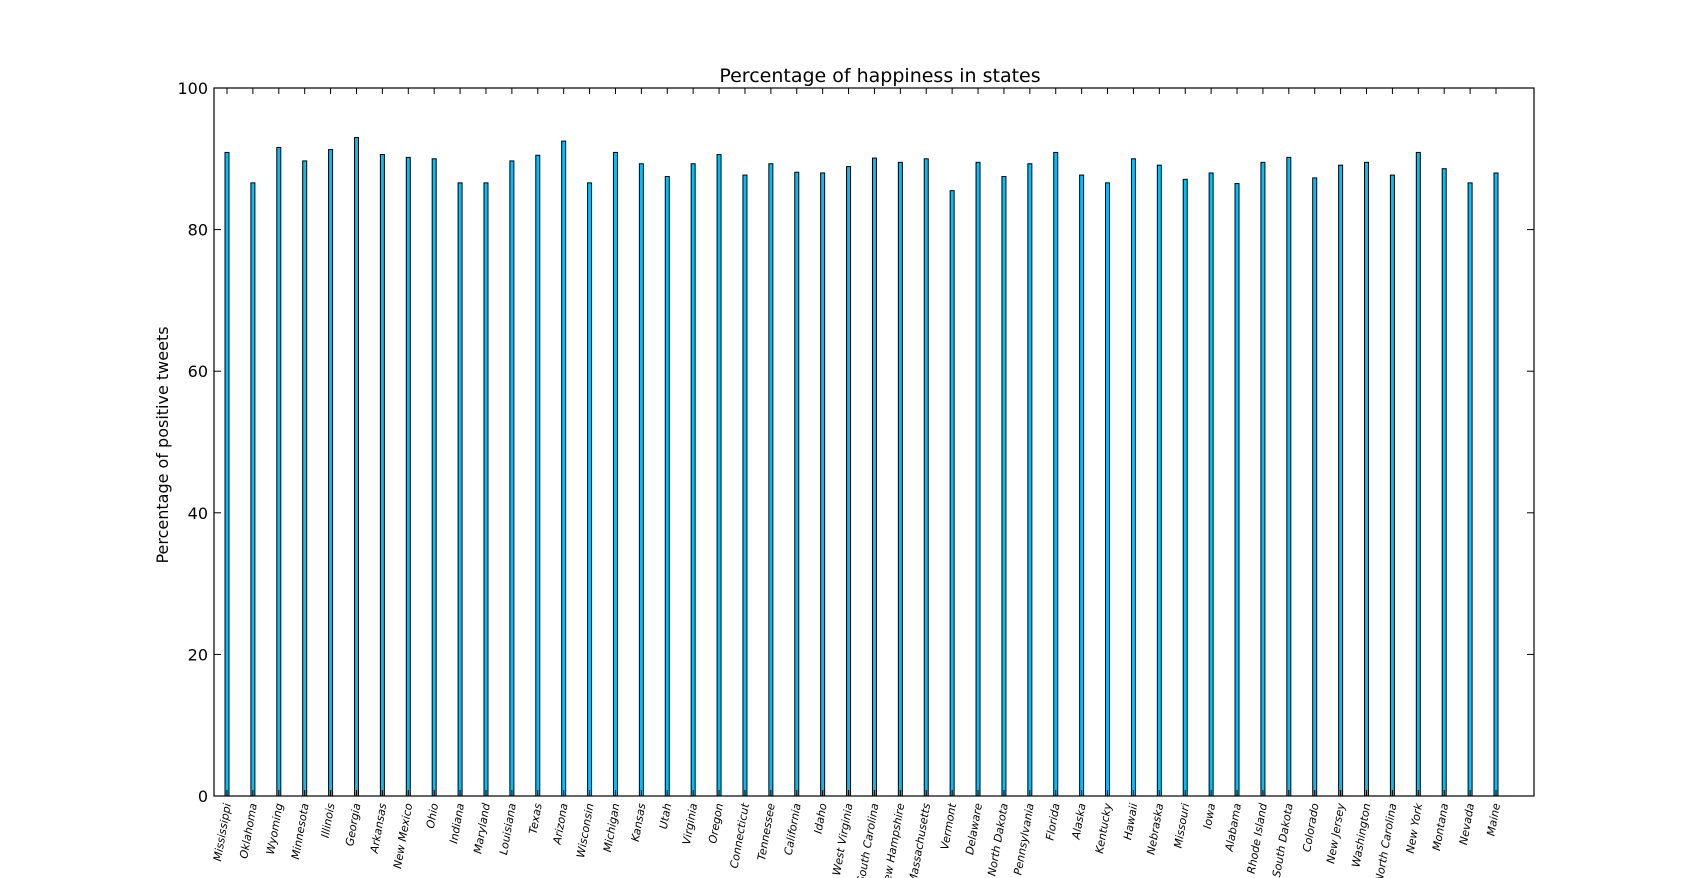  I want to click on bar-delaware, so click(978, 479).